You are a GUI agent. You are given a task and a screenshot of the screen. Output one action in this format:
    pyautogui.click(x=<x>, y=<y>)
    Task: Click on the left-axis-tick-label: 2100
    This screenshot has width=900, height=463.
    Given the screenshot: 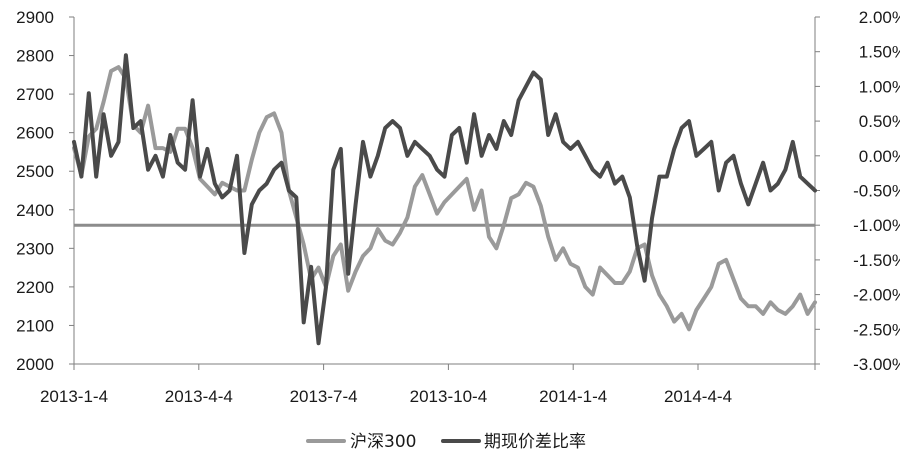 What is the action you would take?
    pyautogui.click(x=35, y=325)
    